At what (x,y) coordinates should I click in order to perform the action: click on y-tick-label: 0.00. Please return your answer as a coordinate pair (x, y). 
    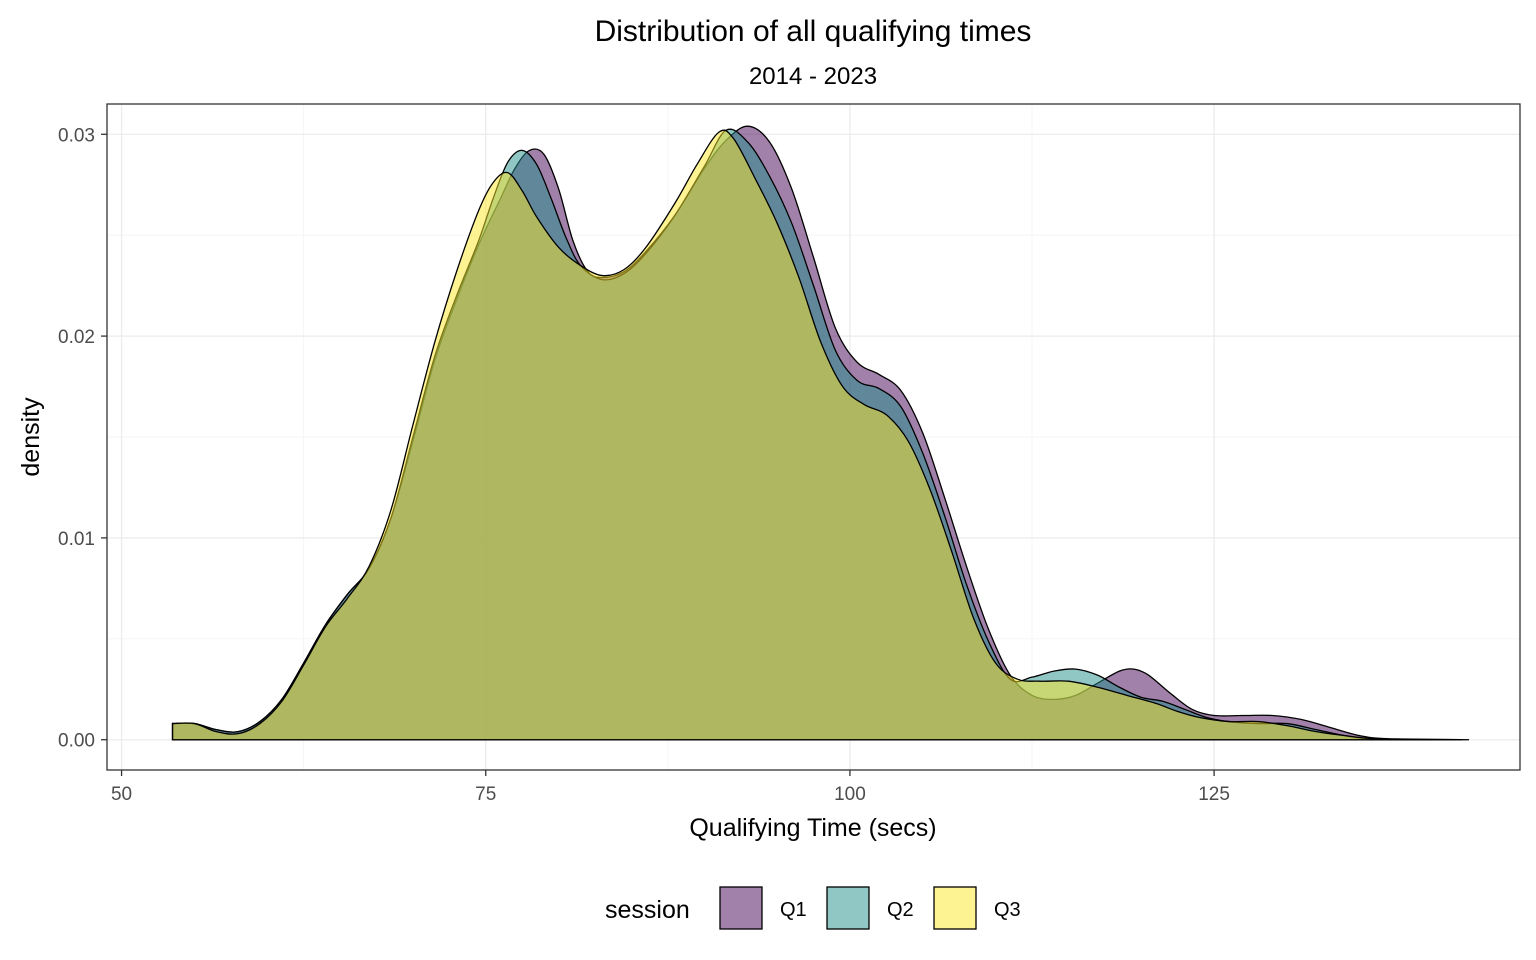
    Looking at the image, I should click on (76, 741).